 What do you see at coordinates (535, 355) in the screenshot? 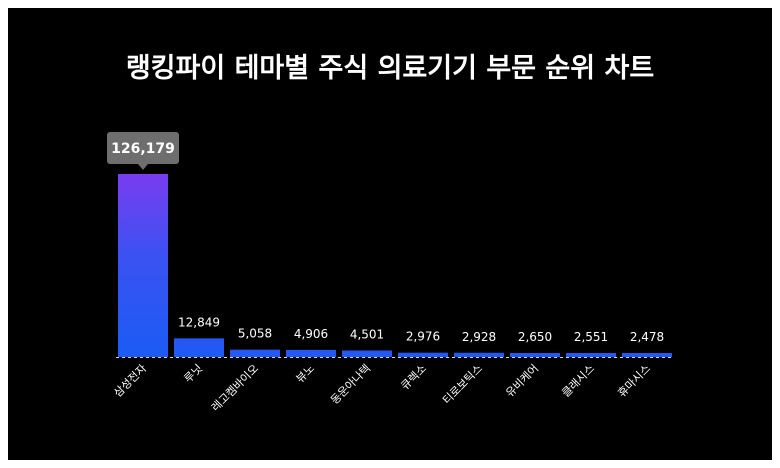
I see `bar-유비케어` at bounding box center [535, 355].